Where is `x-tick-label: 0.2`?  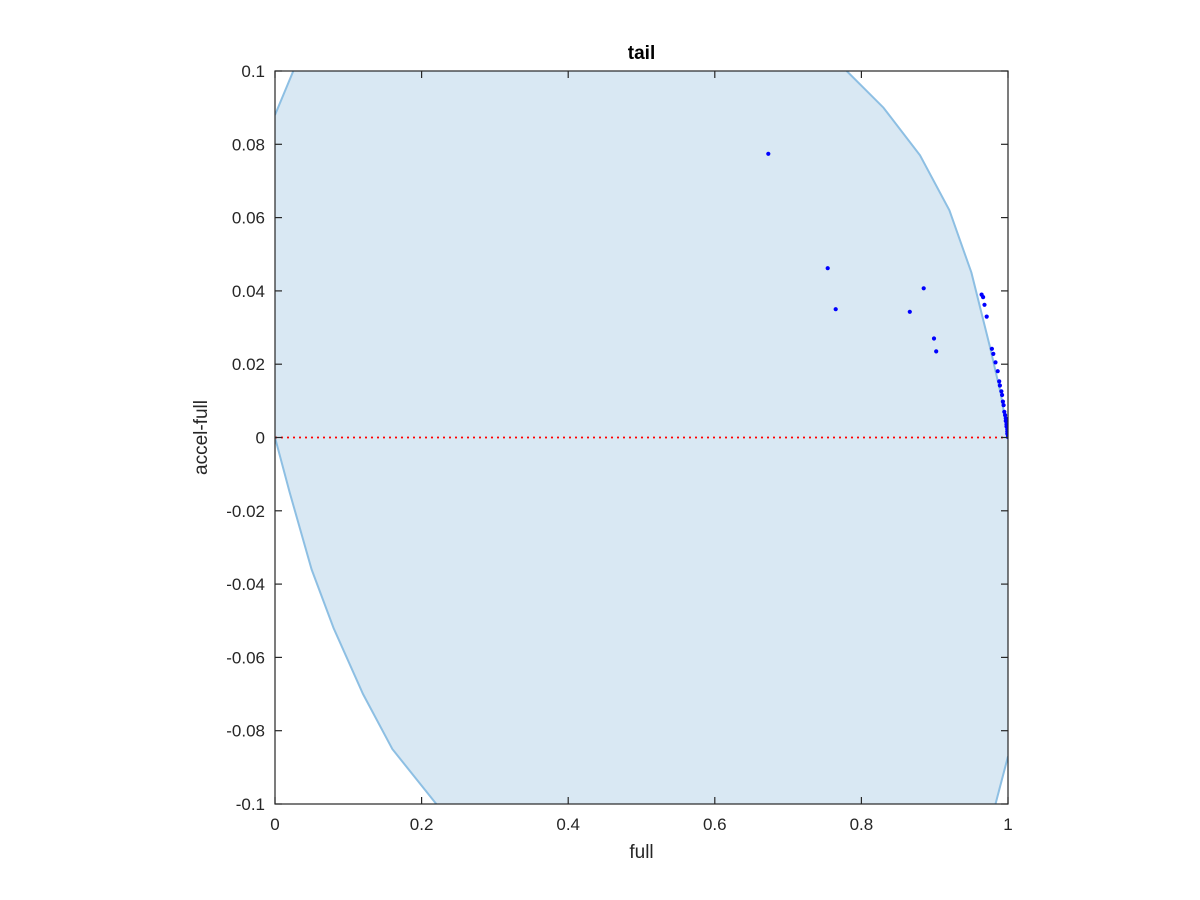 x-tick-label: 0.2 is located at coordinates (422, 824).